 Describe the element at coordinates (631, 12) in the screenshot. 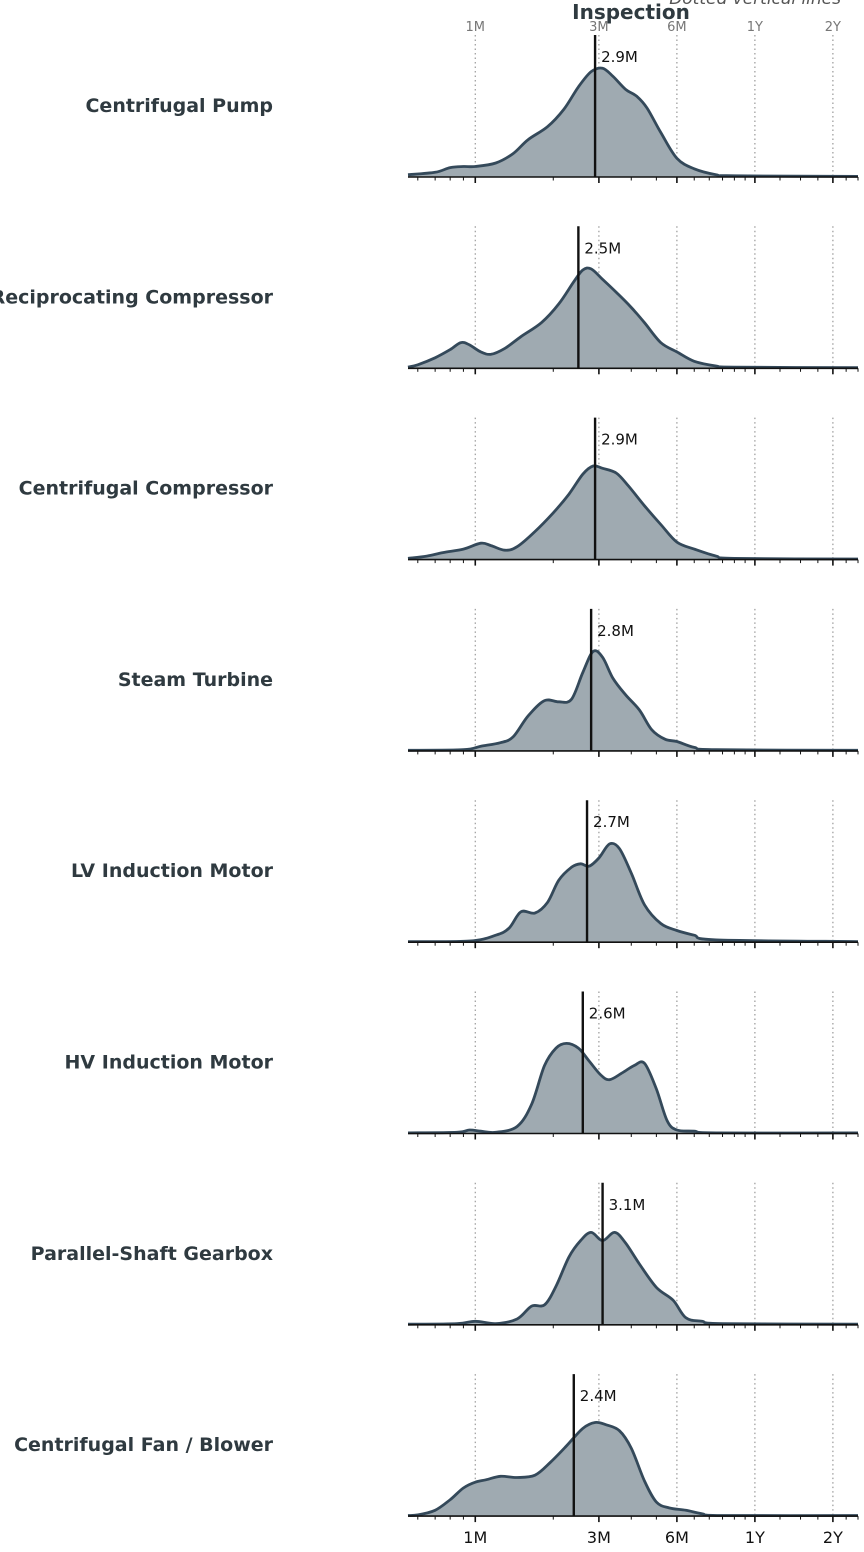

I see `chart-title: Inspection` at that location.